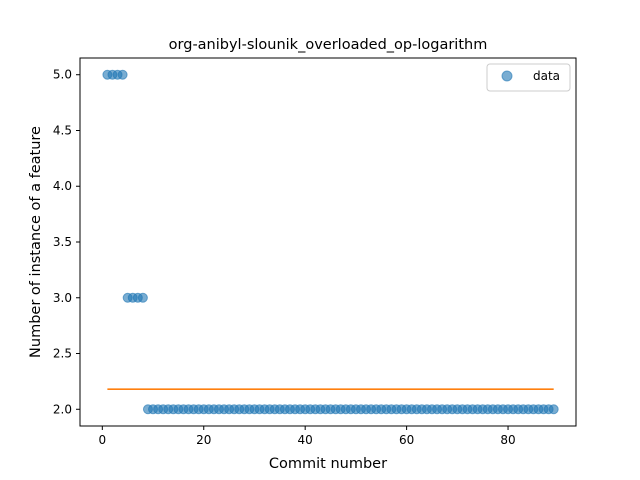 This screenshot has height=480, width=640. What do you see at coordinates (528, 77) in the screenshot?
I see `legend: data` at bounding box center [528, 77].